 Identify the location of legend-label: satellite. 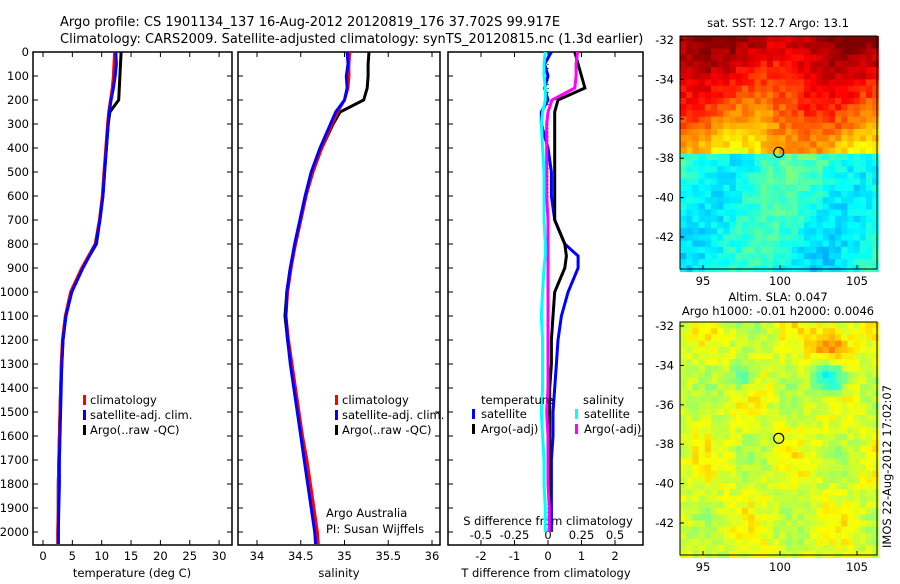
(607, 414).